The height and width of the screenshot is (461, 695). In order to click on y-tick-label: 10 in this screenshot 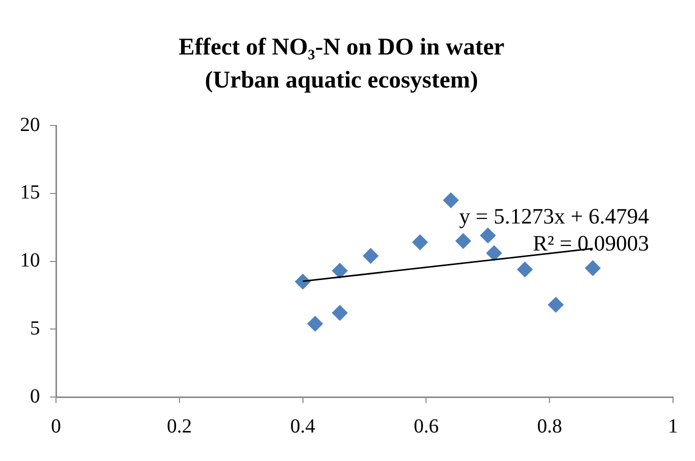, I will do `click(30, 261)`.